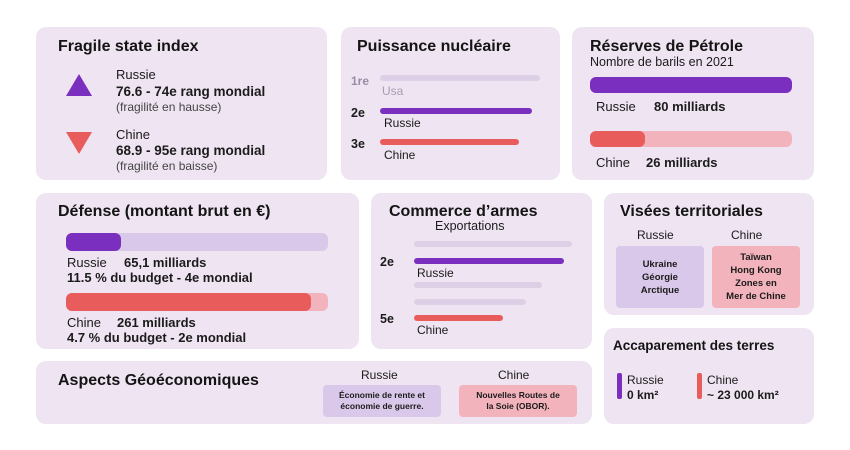 The height and width of the screenshot is (450, 850). What do you see at coordinates (434, 46) in the screenshot?
I see `nuclear-title: Puissance nucléaire` at bounding box center [434, 46].